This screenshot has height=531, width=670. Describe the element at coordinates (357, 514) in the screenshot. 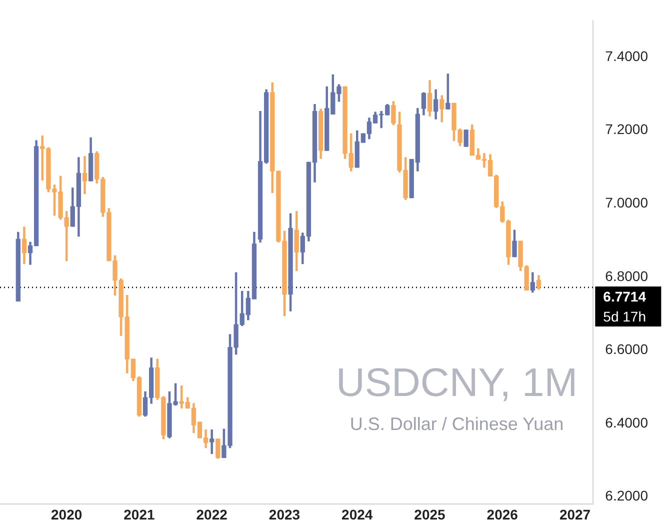

I see `x-tick-label: 2024` at that location.